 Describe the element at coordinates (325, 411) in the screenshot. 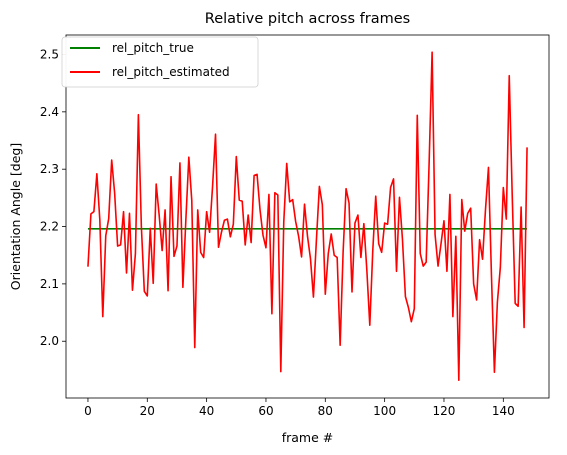

I see `x-tick-label: 80` at that location.